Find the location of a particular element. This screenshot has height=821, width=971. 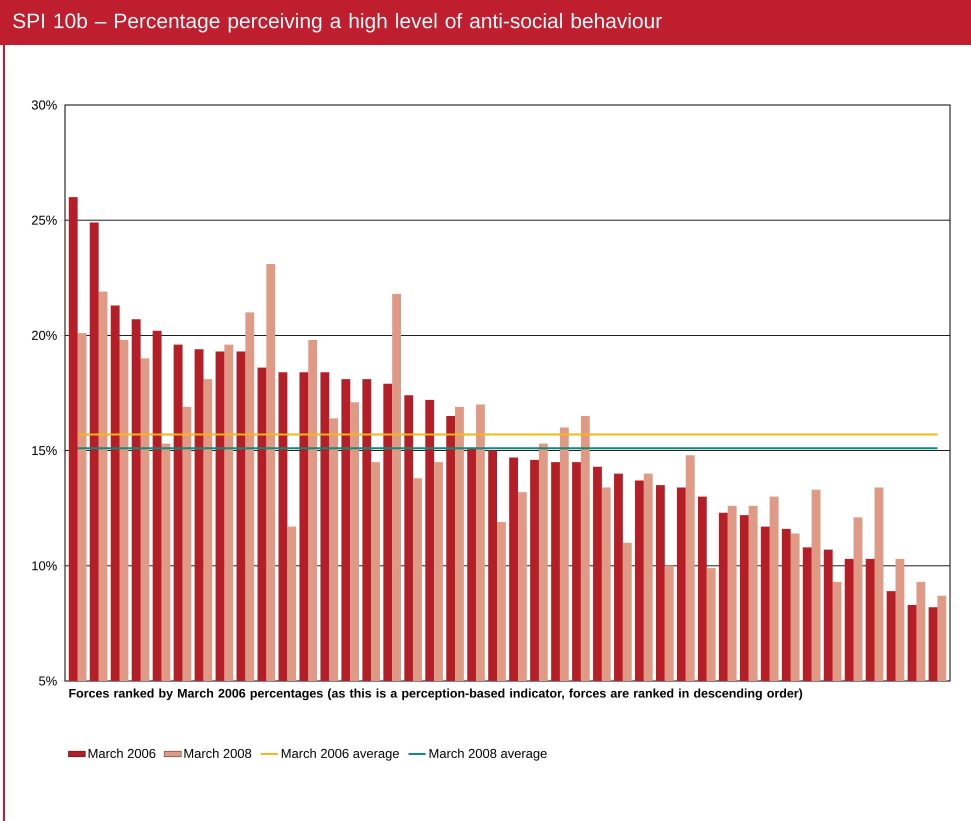

y-tick-label: 20% is located at coordinates (44, 335).